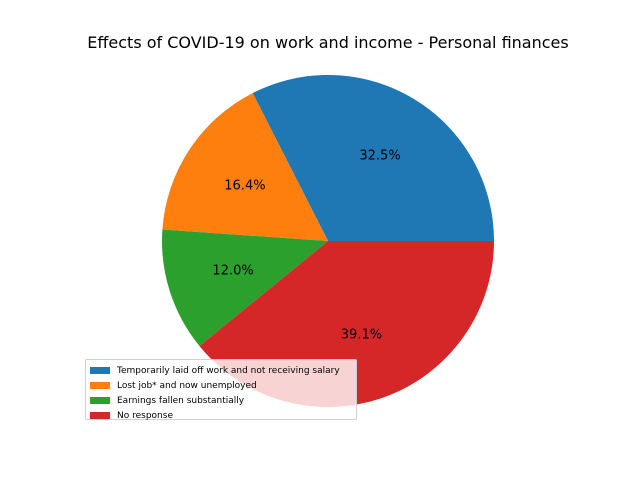  Describe the element at coordinates (379, 156) in the screenshot. I see `slice-percent-label: 32.5%` at that location.